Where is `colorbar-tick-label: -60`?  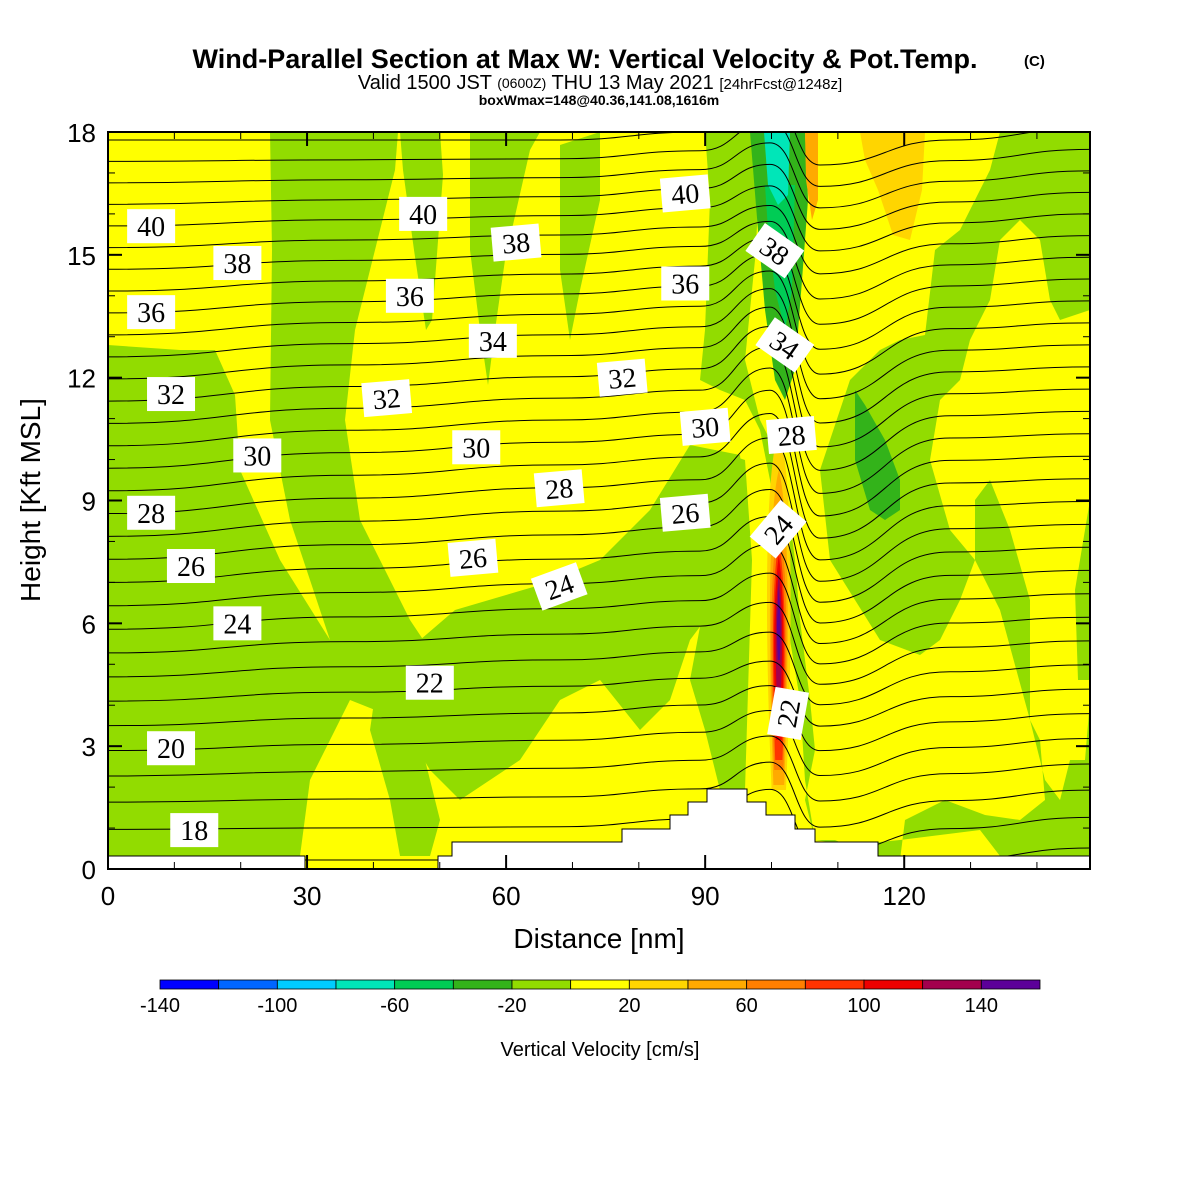 colorbar-tick-label: -60 is located at coordinates (394, 1006).